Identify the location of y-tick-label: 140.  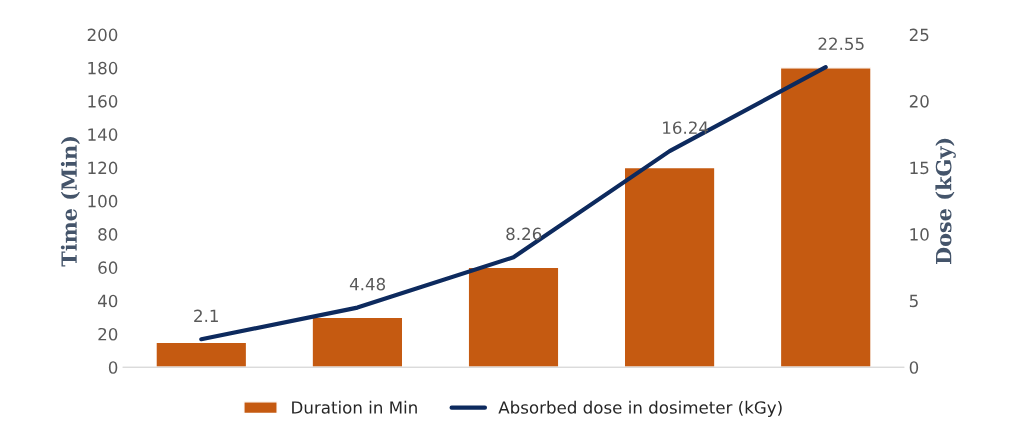
(103, 134).